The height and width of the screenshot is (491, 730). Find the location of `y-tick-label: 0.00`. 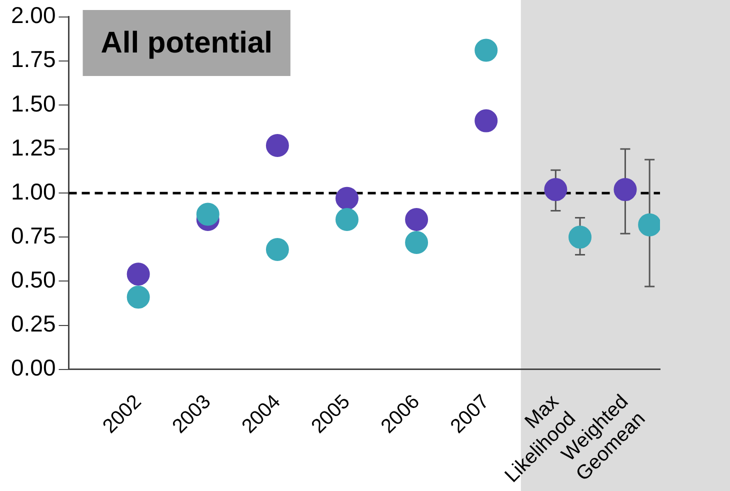

y-tick-label: 0.00 is located at coordinates (33, 367).